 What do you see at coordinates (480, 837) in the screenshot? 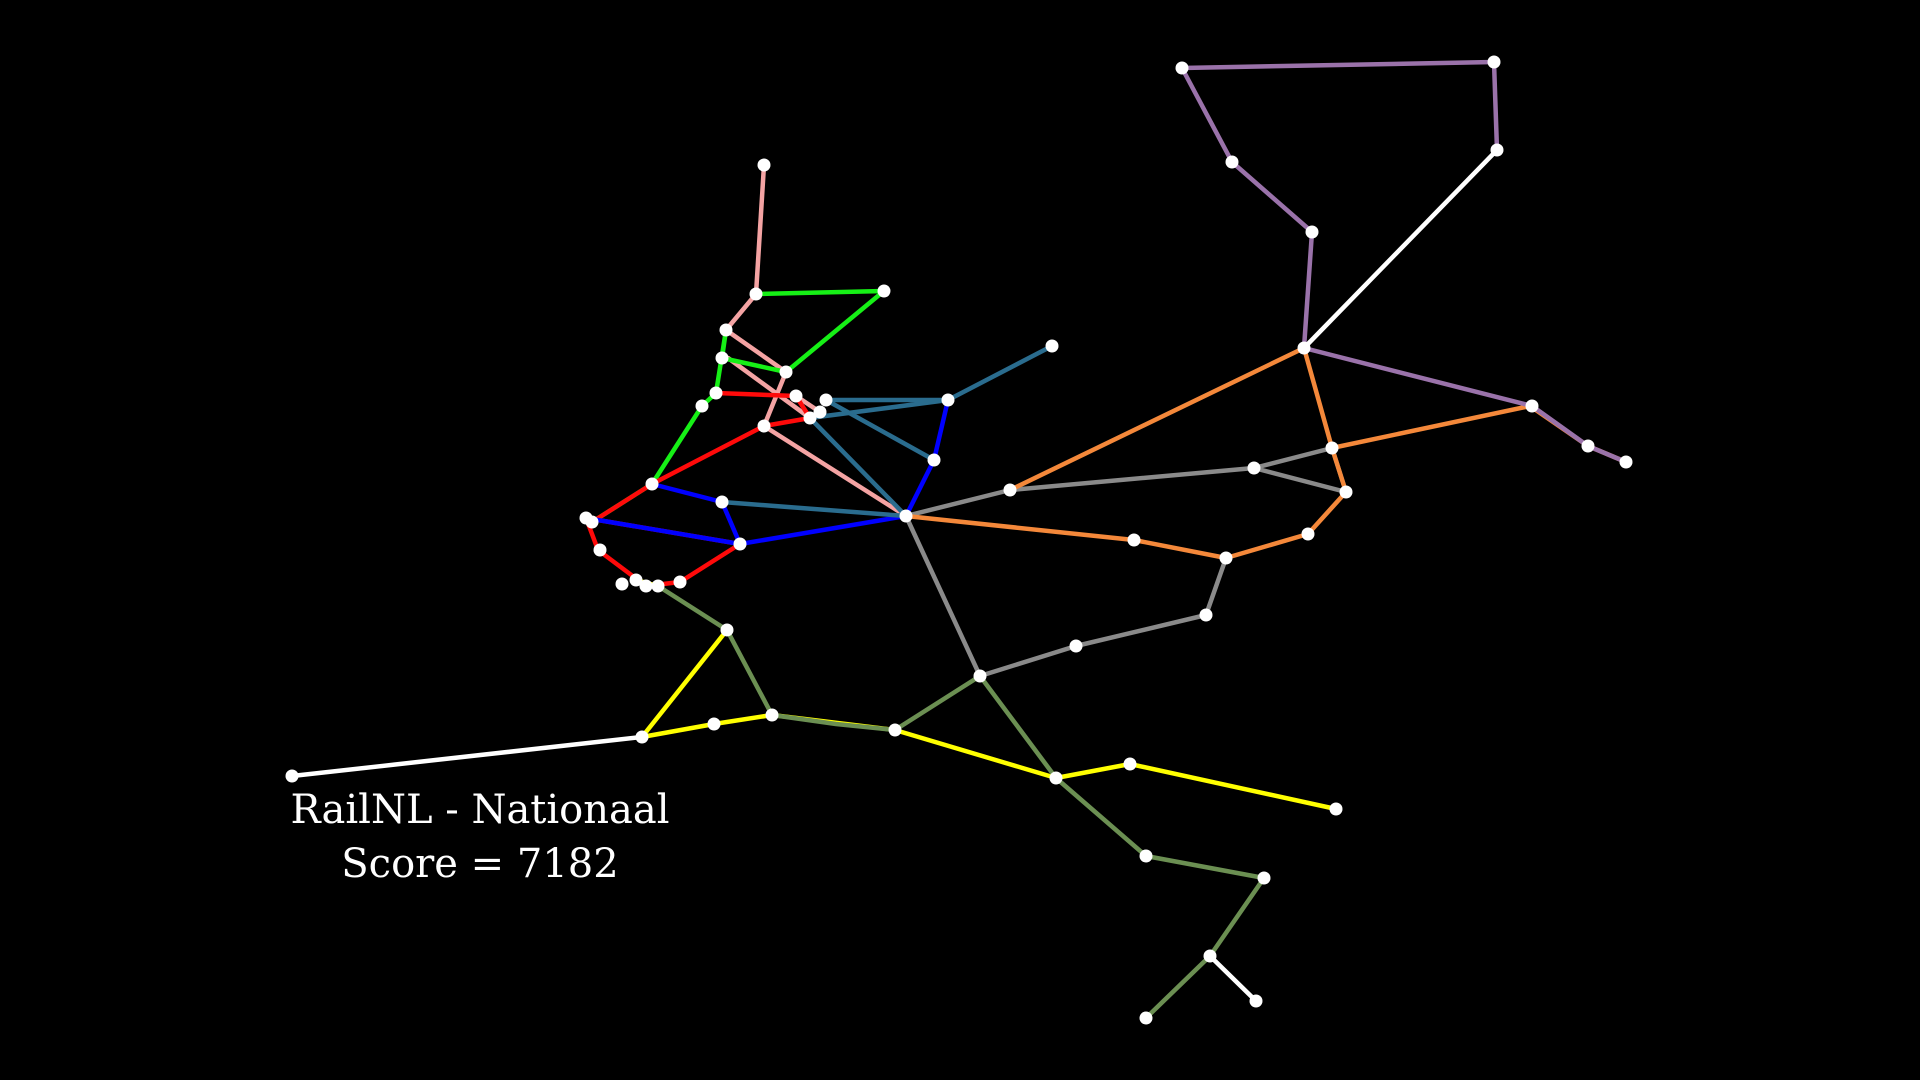
I see `figure-caption: RailNL - Nationaal Score = 7182` at bounding box center [480, 837].